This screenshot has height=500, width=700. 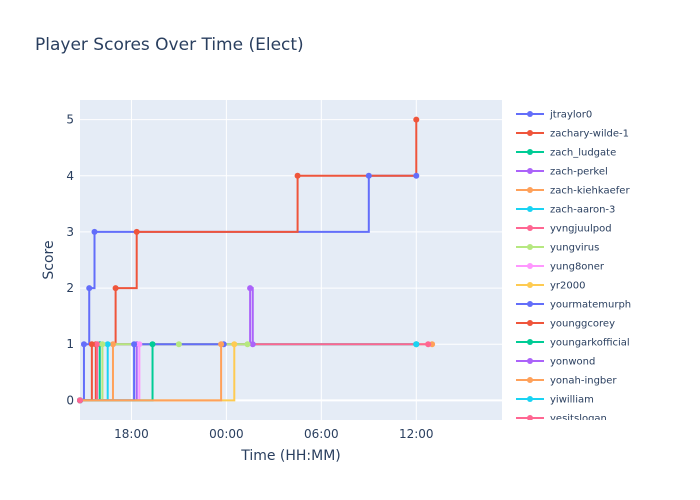 I want to click on legend-item: yonah-ingber, so click(x=566, y=381).